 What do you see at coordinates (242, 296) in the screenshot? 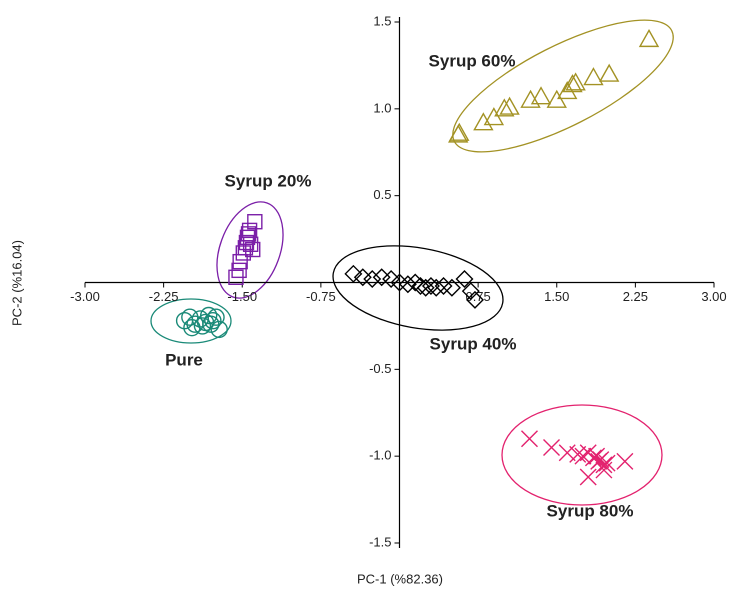
I see `x-tick-label: -1.50` at bounding box center [242, 296].